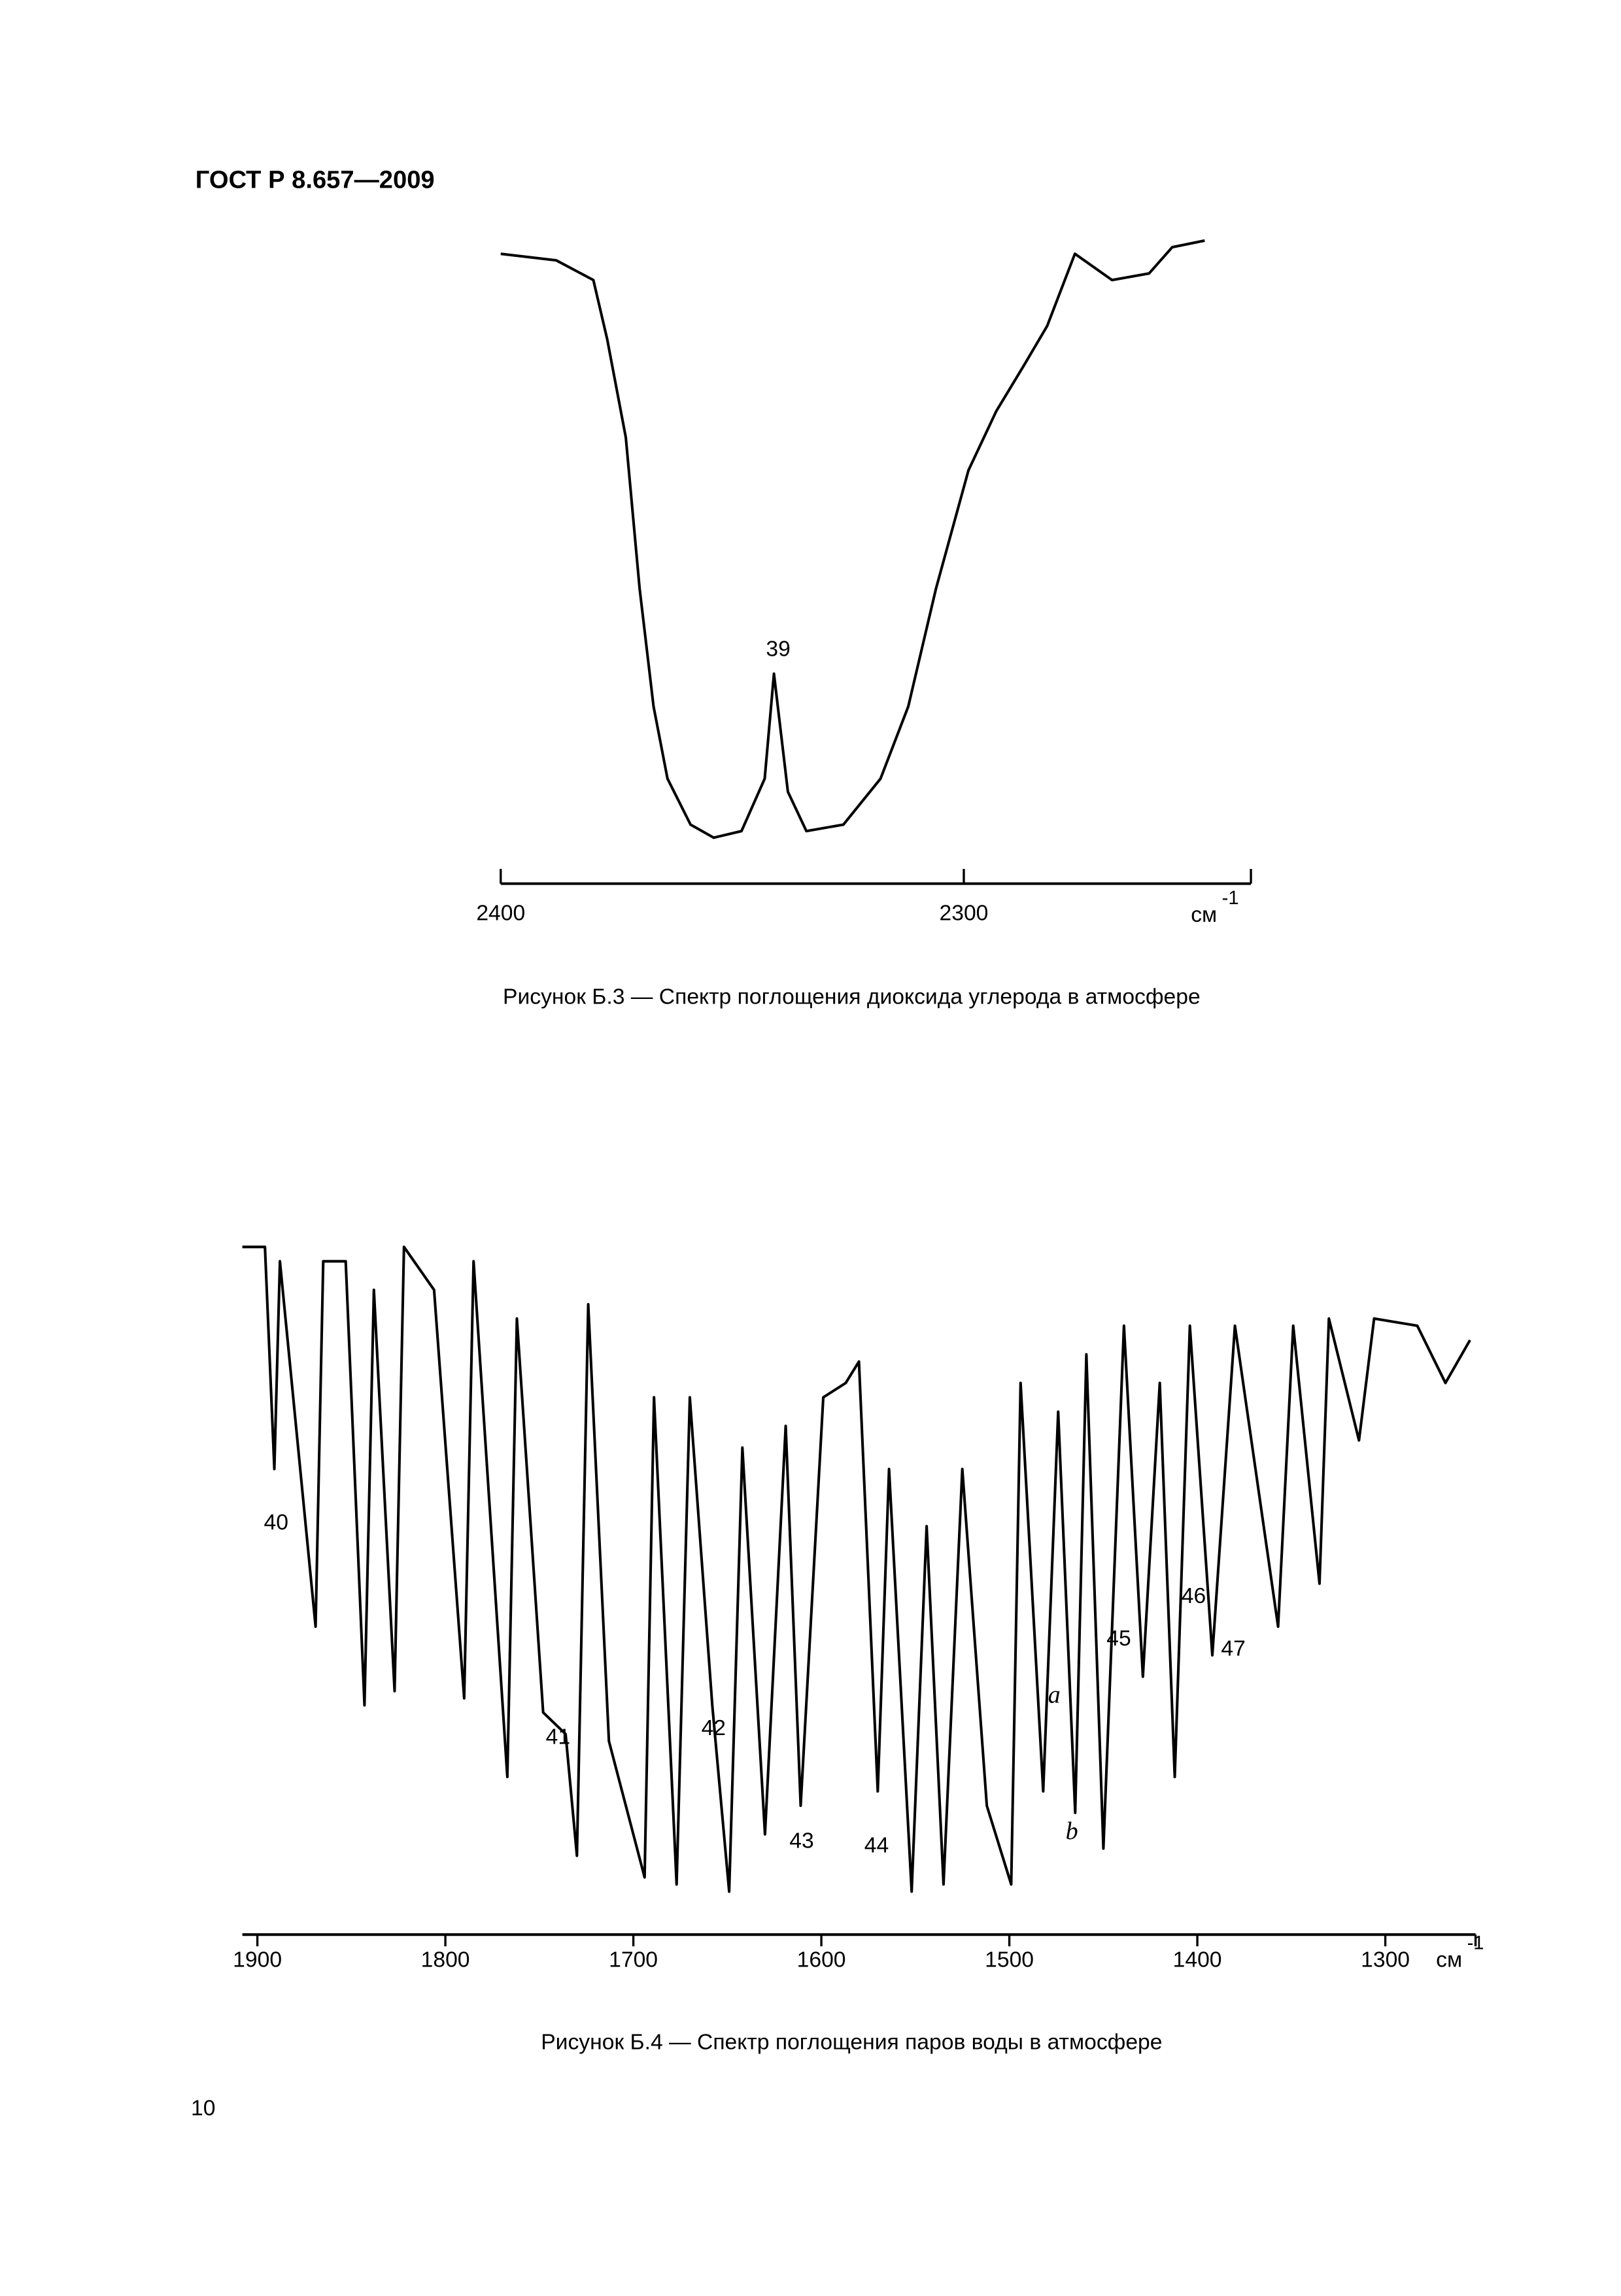  What do you see at coordinates (203, 2108) in the screenshot?
I see `page-number: 10` at bounding box center [203, 2108].